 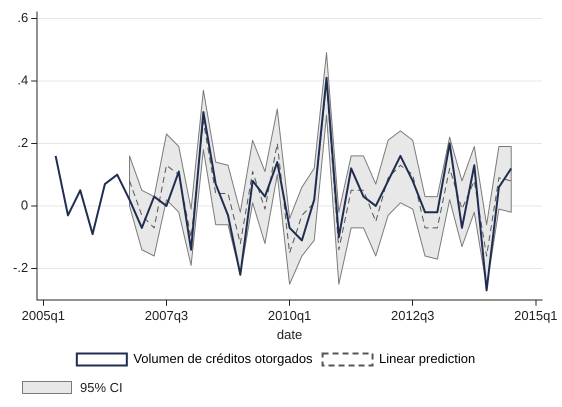 What do you see at coordinates (22, 17) in the screenshot?
I see `y-tick-label: .6` at bounding box center [22, 17].